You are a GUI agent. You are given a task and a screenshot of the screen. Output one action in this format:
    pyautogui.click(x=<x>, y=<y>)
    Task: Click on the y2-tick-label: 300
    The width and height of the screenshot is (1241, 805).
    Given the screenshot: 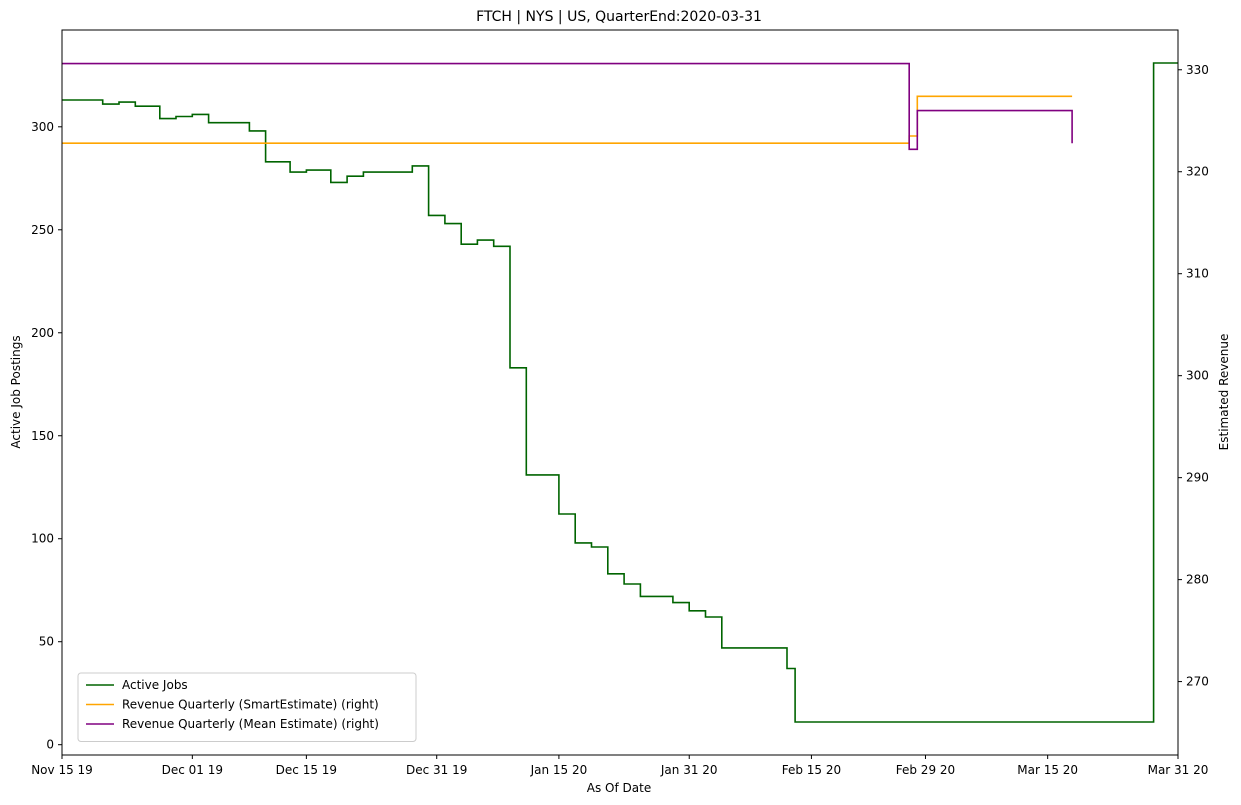 What is the action you would take?
    pyautogui.click(x=1197, y=376)
    